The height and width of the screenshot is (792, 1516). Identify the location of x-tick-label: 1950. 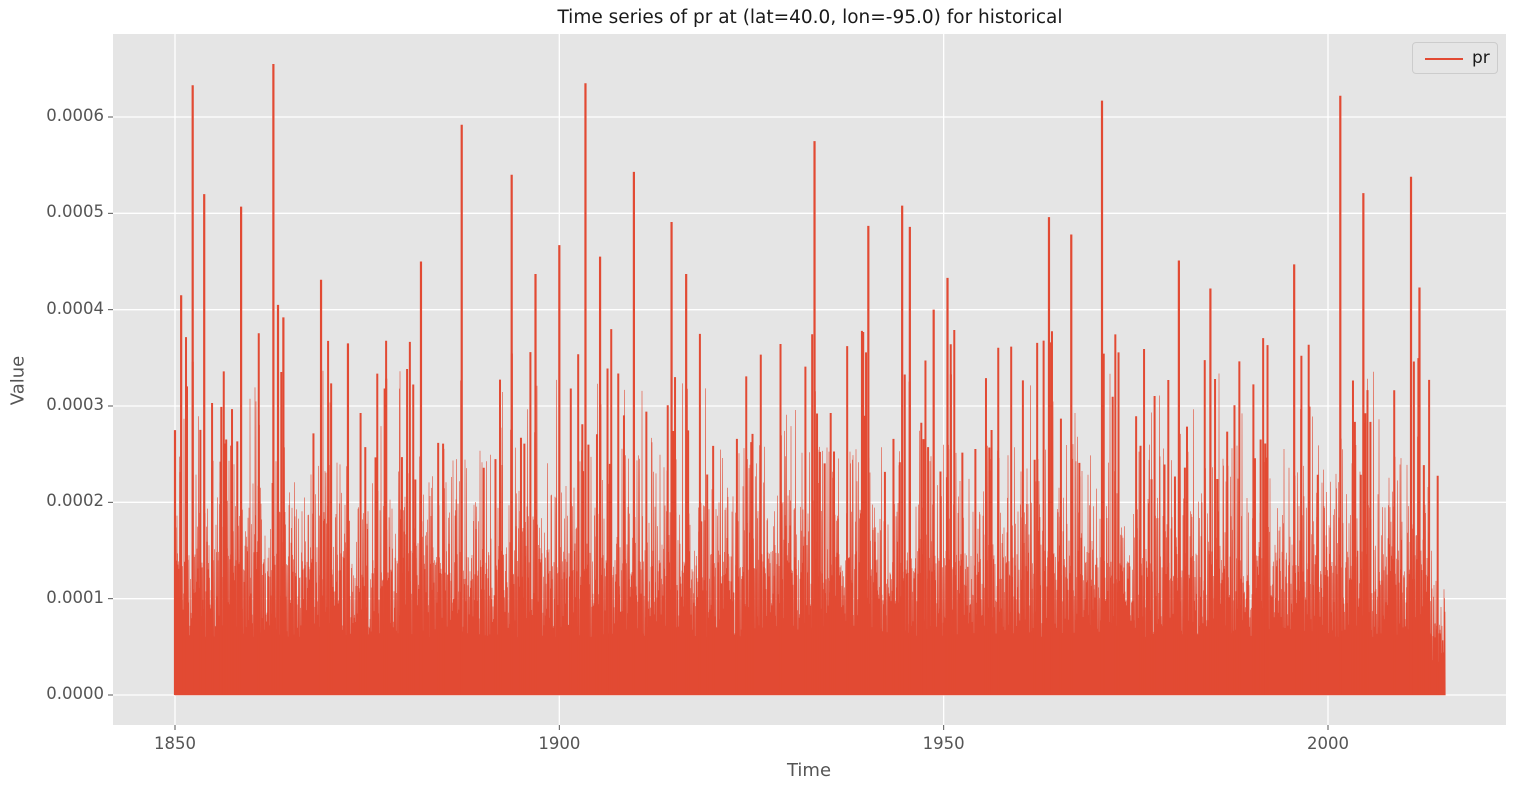
(943, 743).